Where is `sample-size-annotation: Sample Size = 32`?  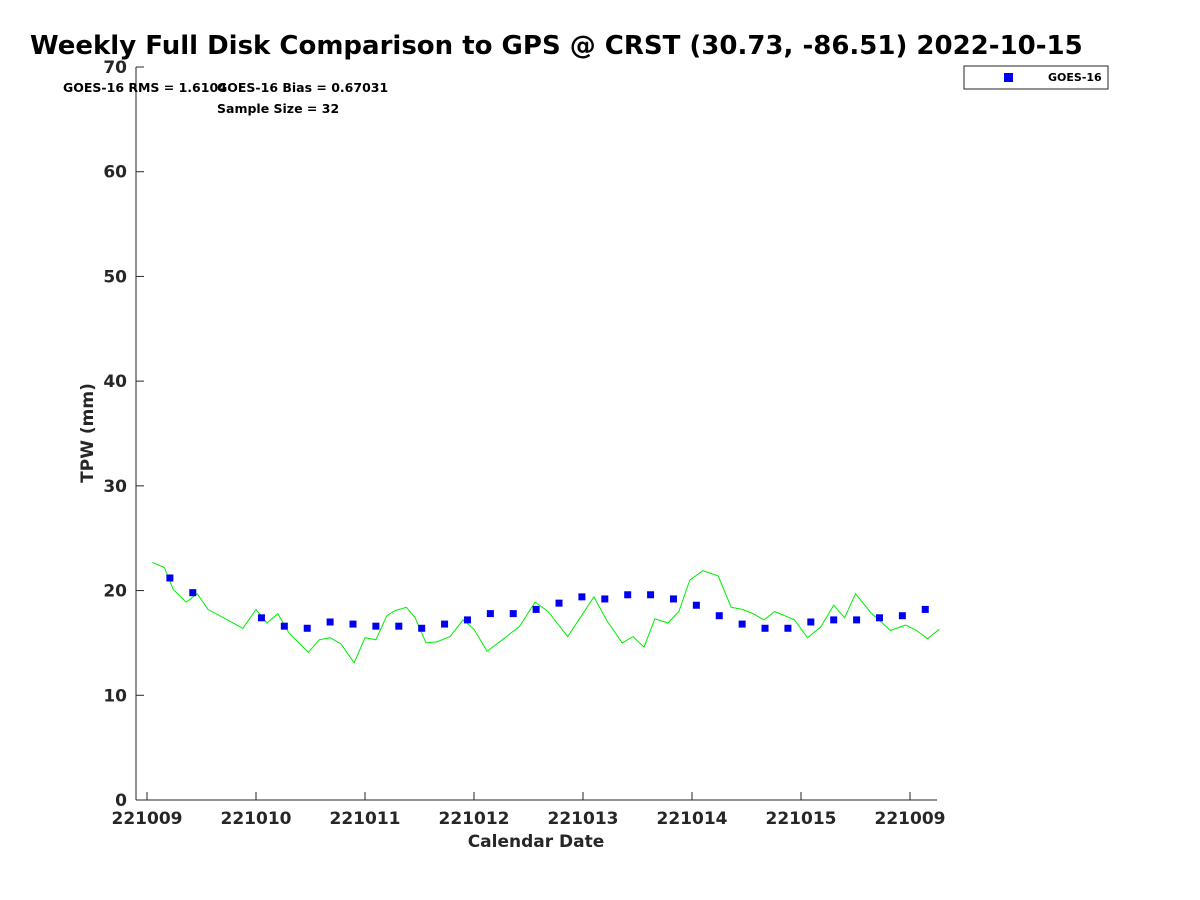 sample-size-annotation: Sample Size = 32 is located at coordinates (278, 108).